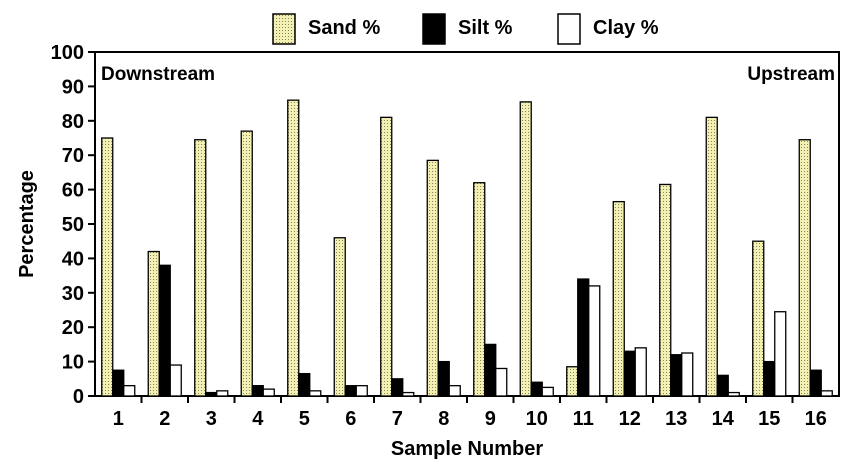 The width and height of the screenshot is (850, 472). Describe the element at coordinates (434, 29) in the screenshot. I see `legend-silt-swatch` at that location.